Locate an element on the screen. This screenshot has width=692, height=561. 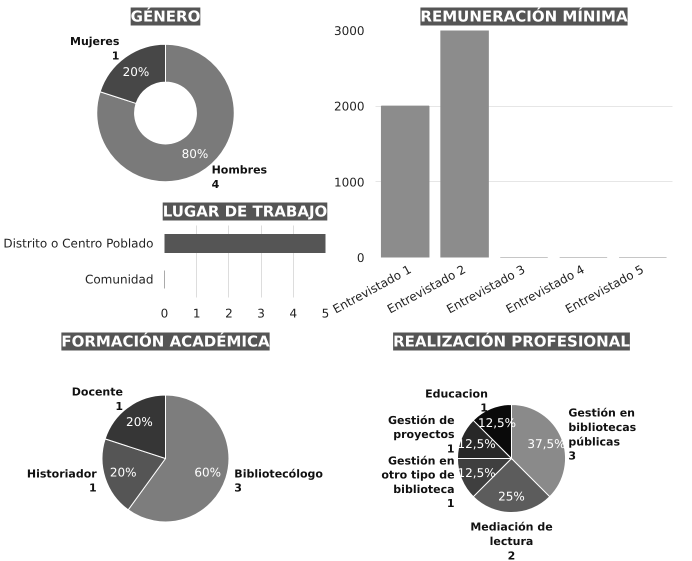
x-tick-label: 3 is located at coordinates (261, 313).